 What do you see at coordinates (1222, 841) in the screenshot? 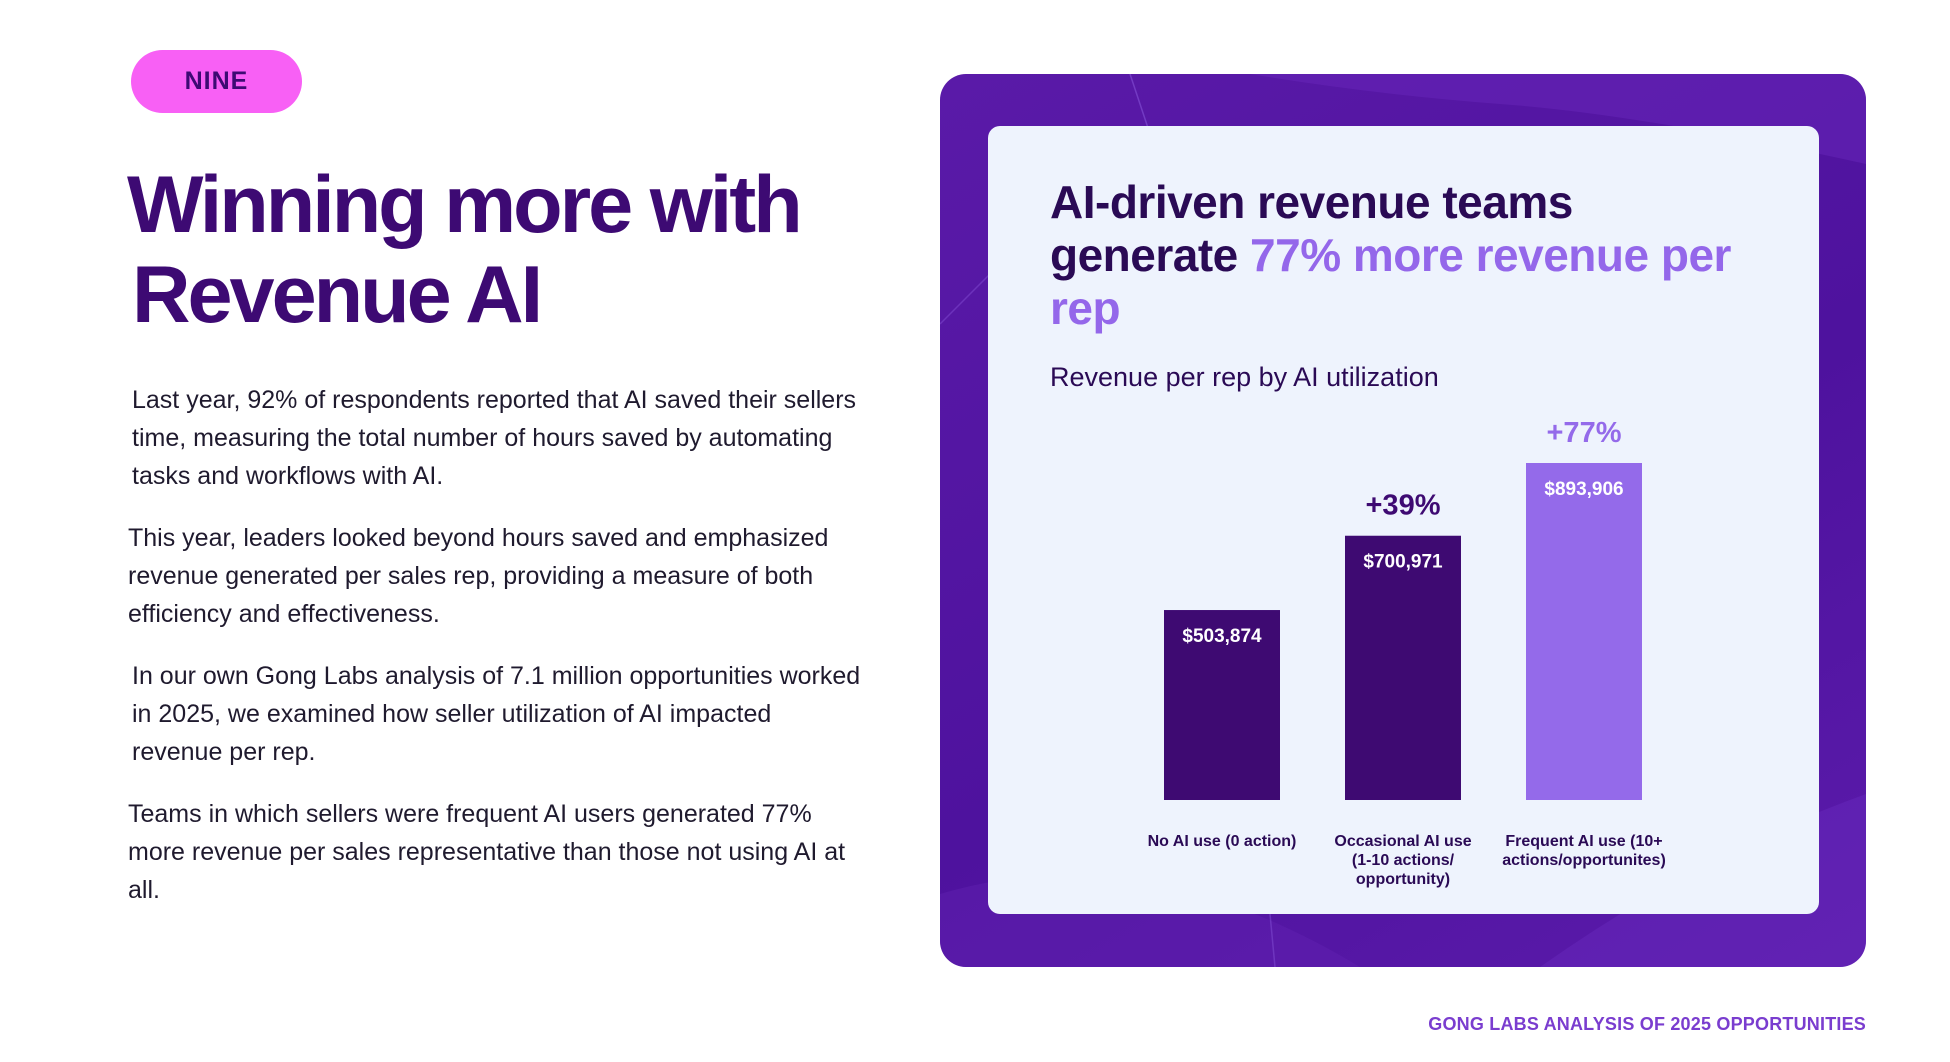
I see `category-label-1-line-1: No AI use (0 action)` at bounding box center [1222, 841].